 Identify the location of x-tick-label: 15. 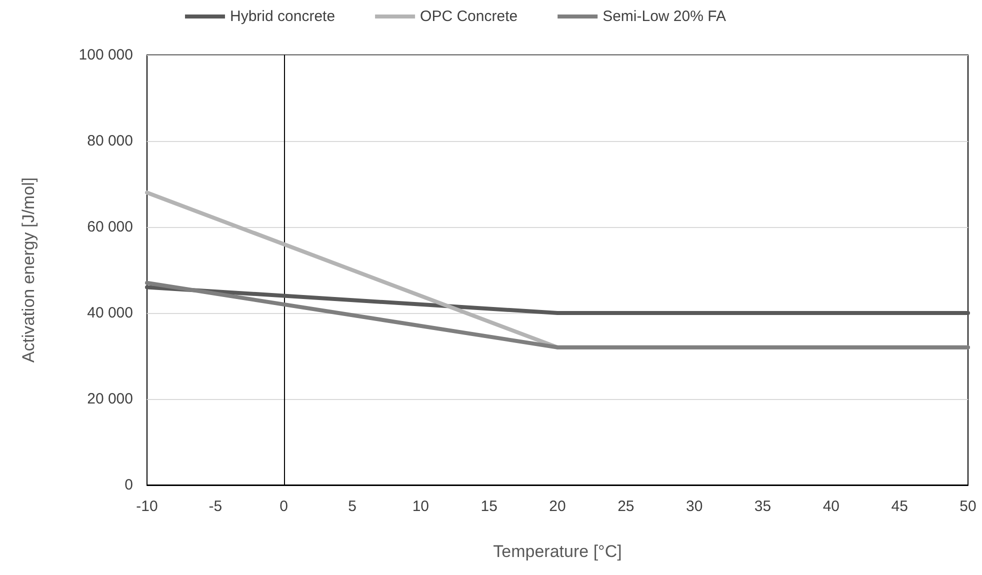
(489, 506).